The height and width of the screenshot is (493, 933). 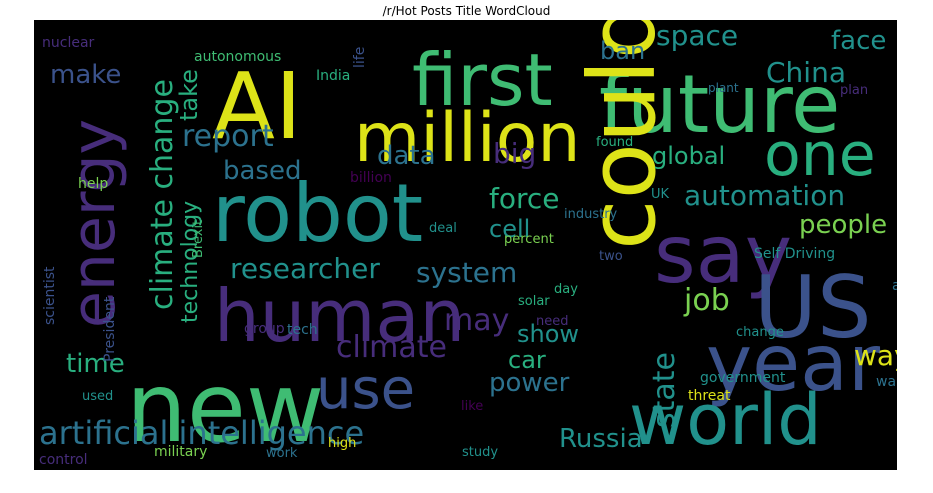 What do you see at coordinates (110, 329) in the screenshot?
I see `word-president: President` at bounding box center [110, 329].